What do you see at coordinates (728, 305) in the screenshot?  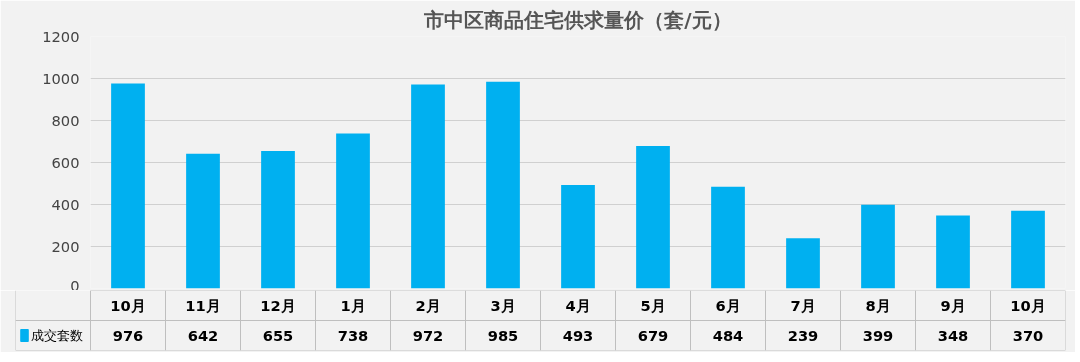 I see `x-tick-label: 6月` at bounding box center [728, 305].